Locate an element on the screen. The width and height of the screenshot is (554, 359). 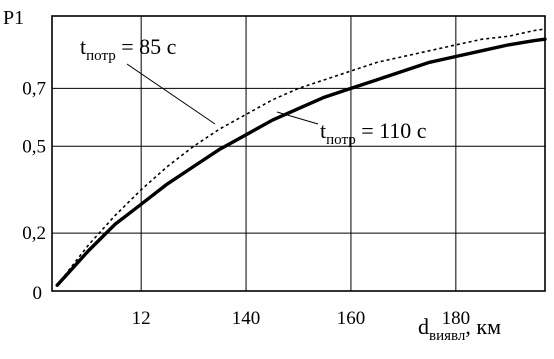
series-label-2: tпотр = 110 c is located at coordinates (373, 133).